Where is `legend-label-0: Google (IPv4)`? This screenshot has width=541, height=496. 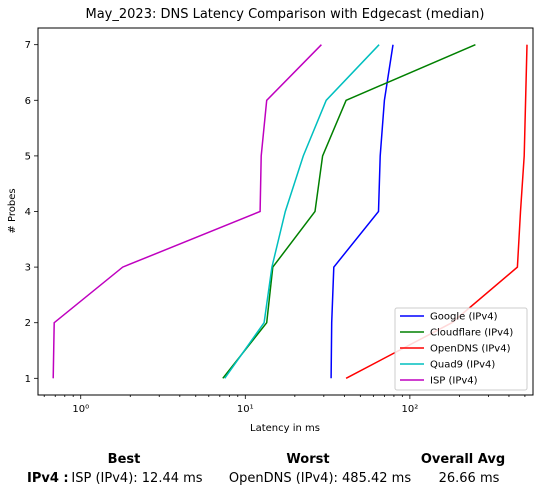
legend-label-0: Google (IPv4) is located at coordinates (464, 317).